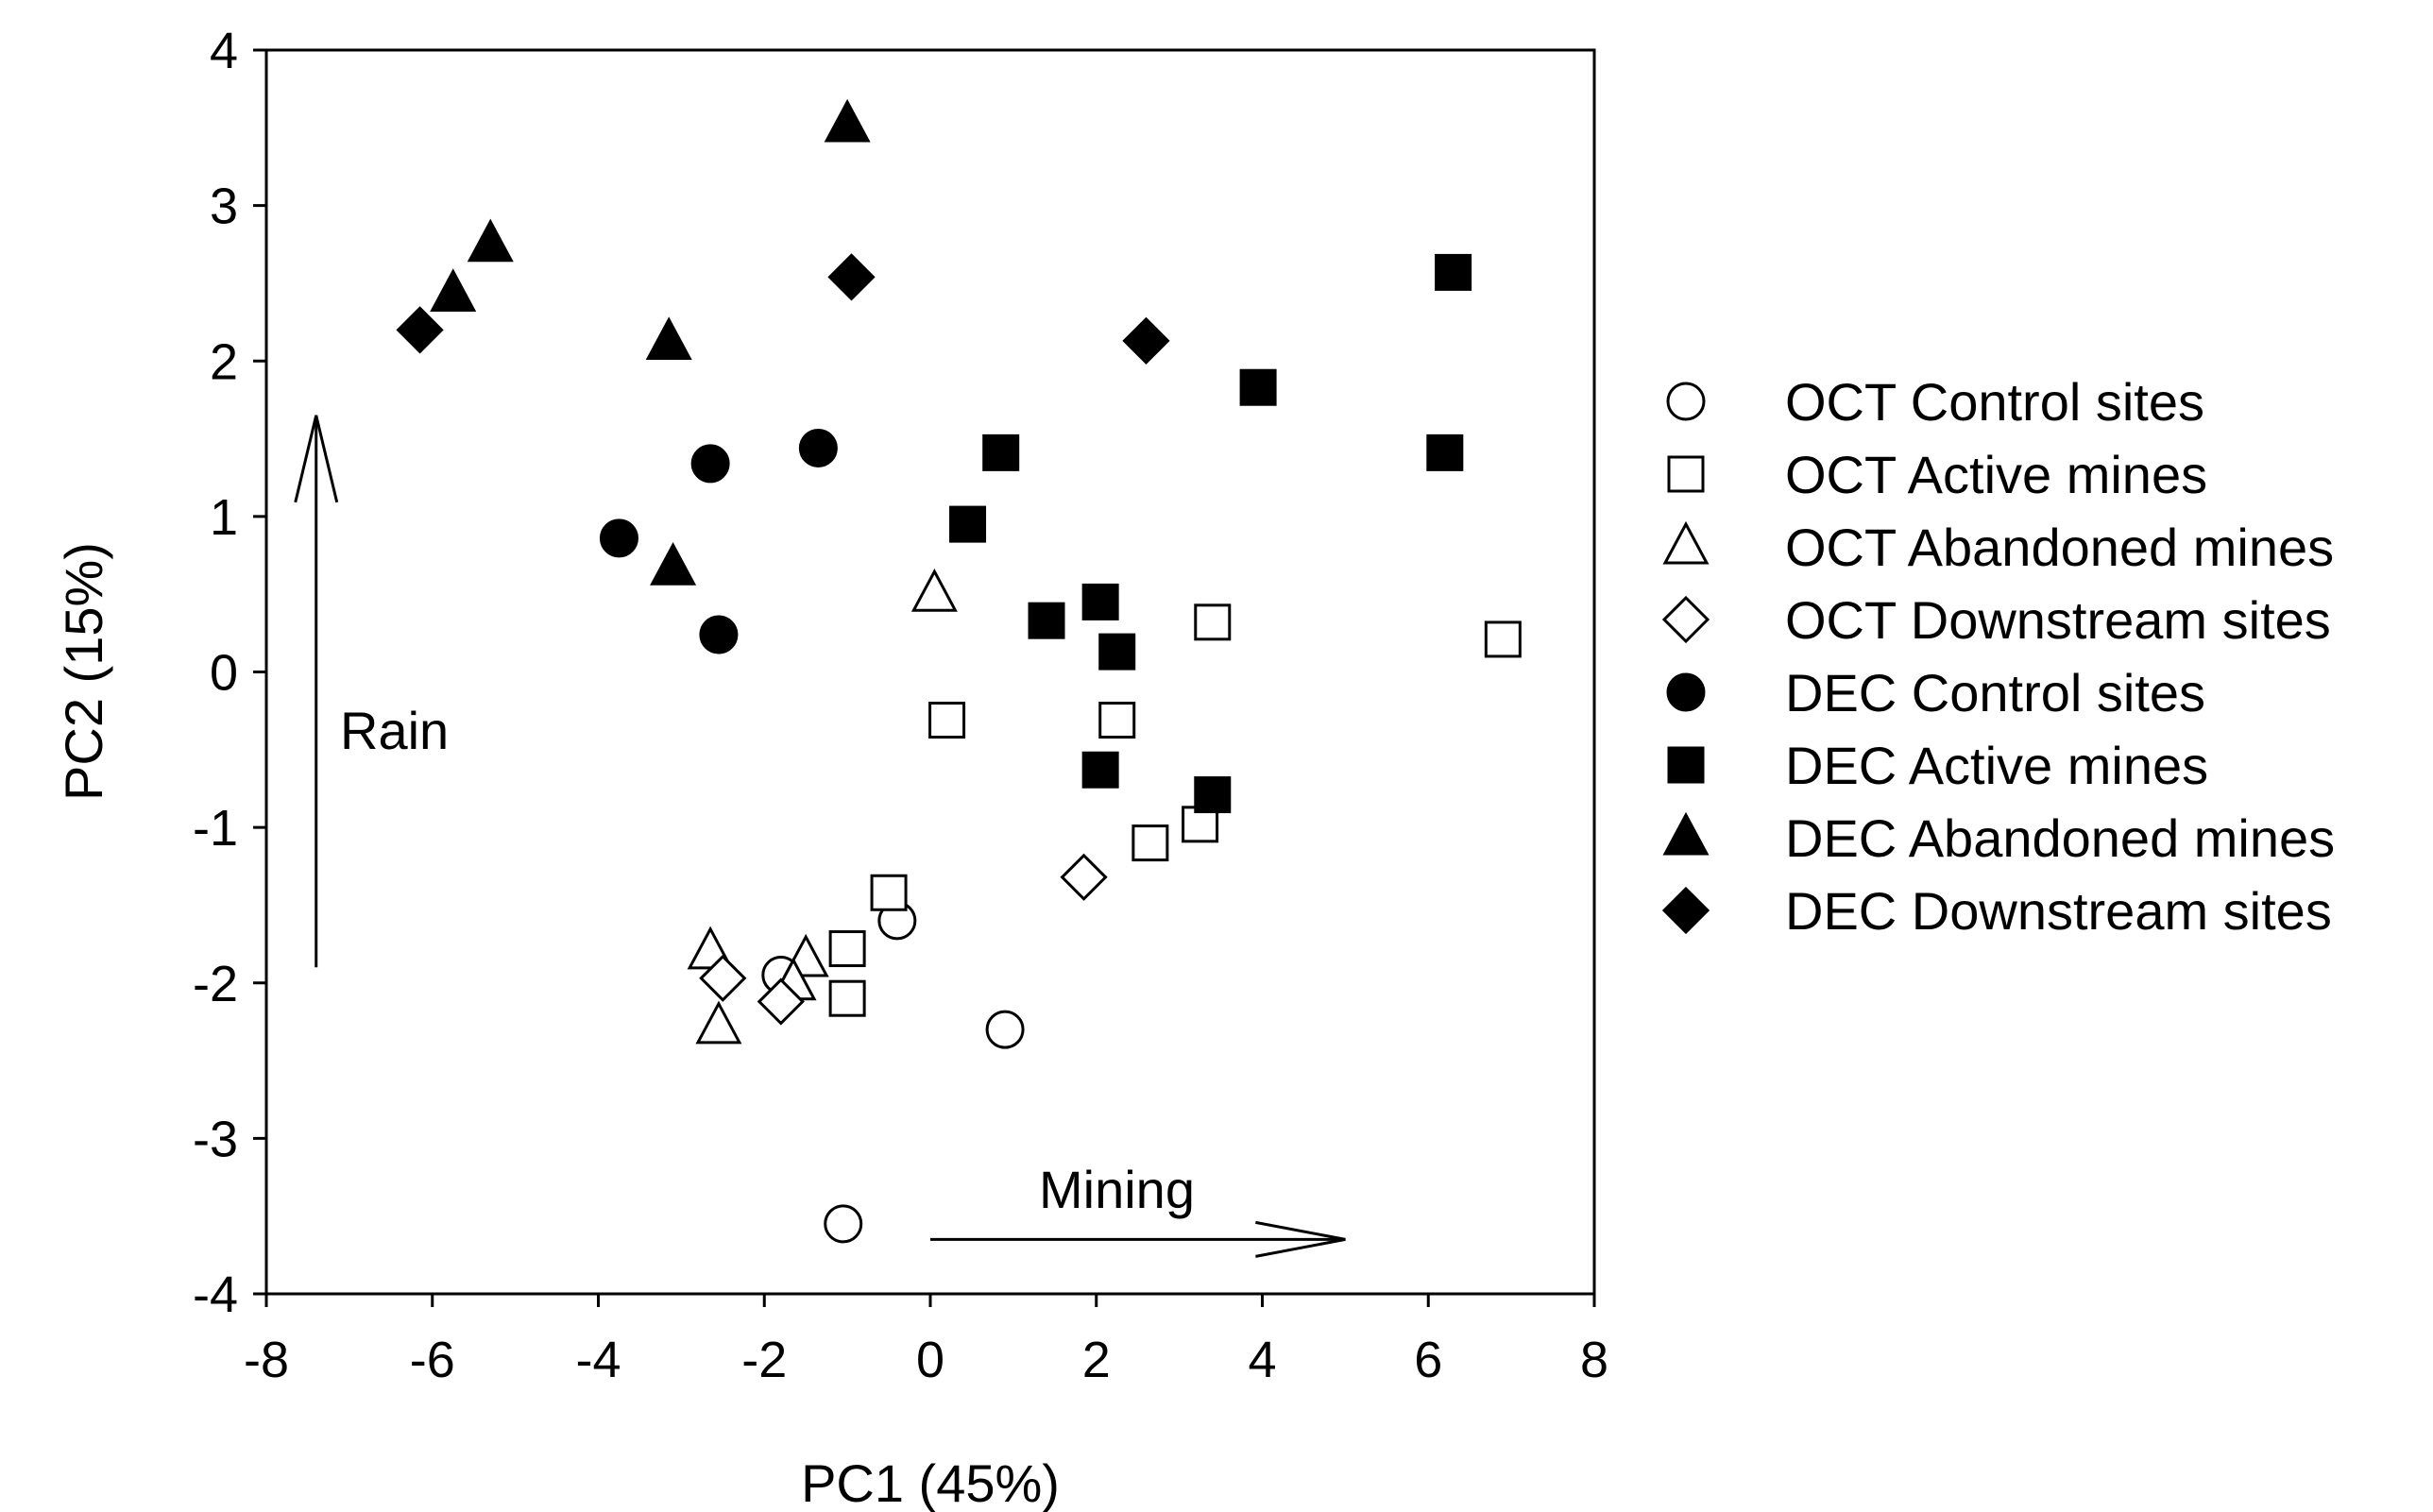 The width and height of the screenshot is (2433, 1512). What do you see at coordinates (216, 1294) in the screenshot?
I see `y-tick-label: -4` at bounding box center [216, 1294].